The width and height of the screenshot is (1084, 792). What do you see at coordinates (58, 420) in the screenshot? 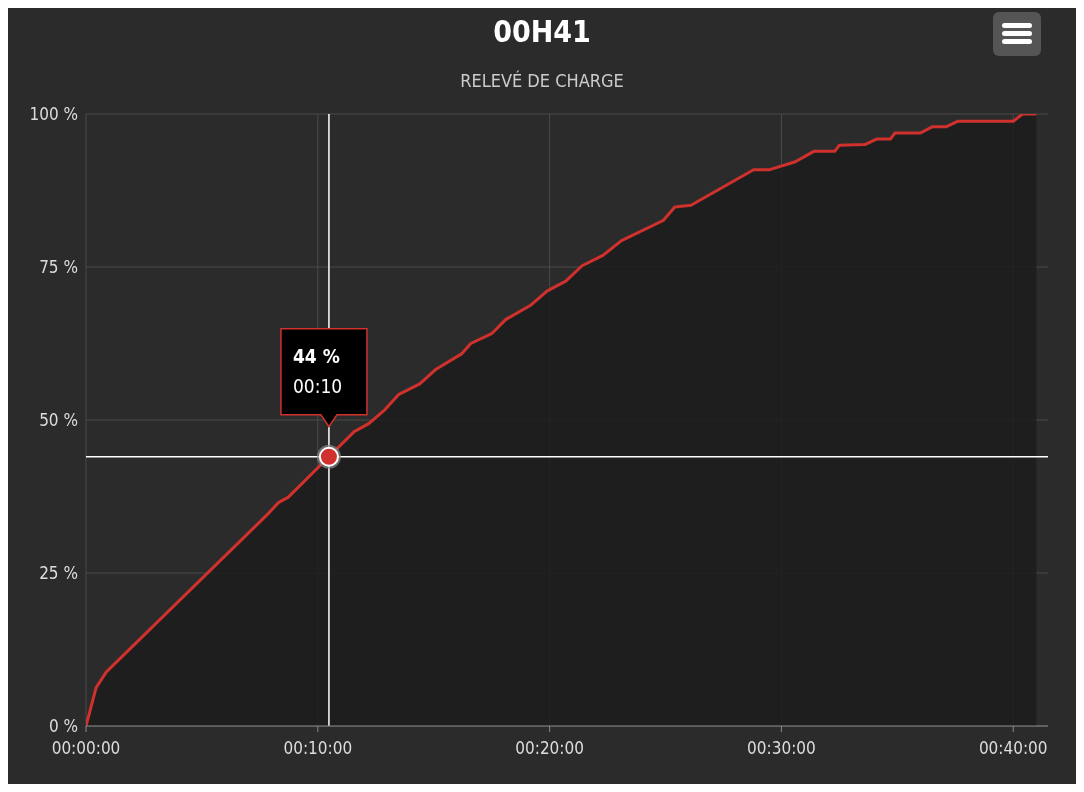
I see `y-tick-label: 50 %` at bounding box center [58, 420].